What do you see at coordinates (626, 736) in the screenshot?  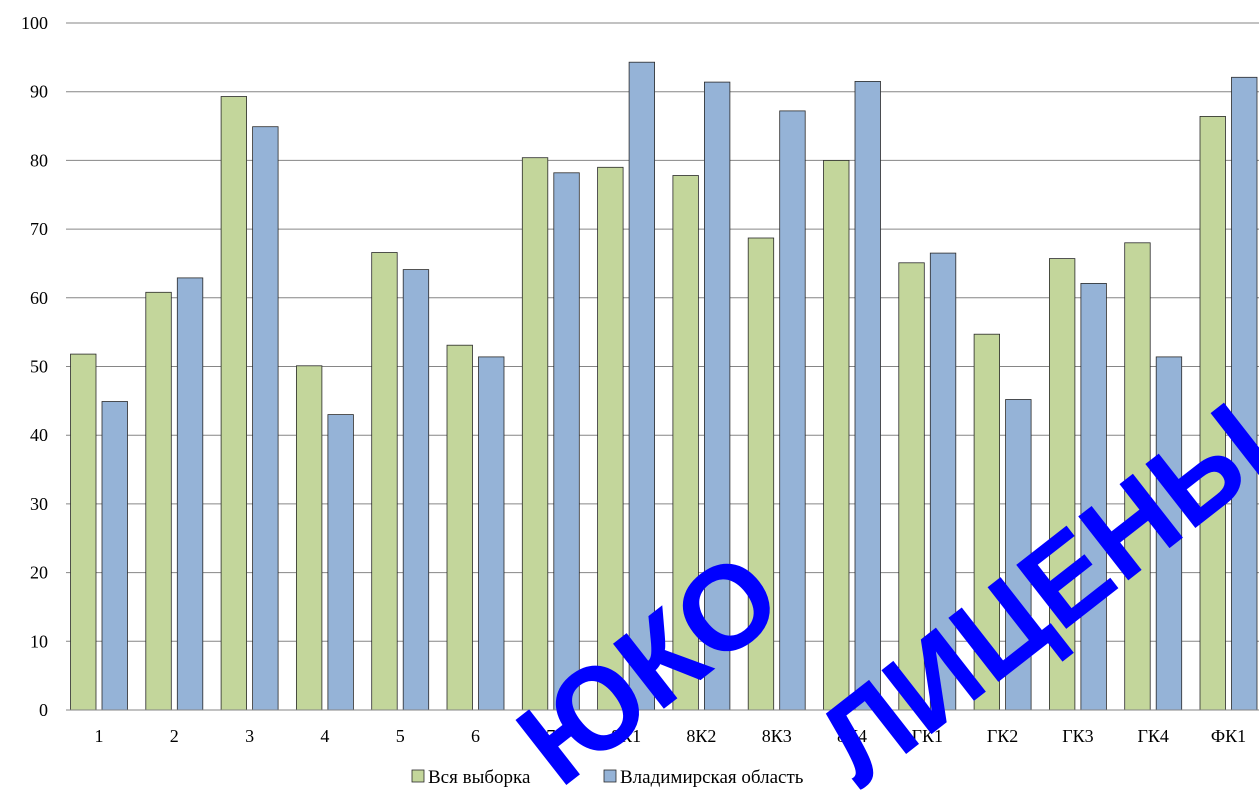 I see `x-tick-label: 8К1` at bounding box center [626, 736].